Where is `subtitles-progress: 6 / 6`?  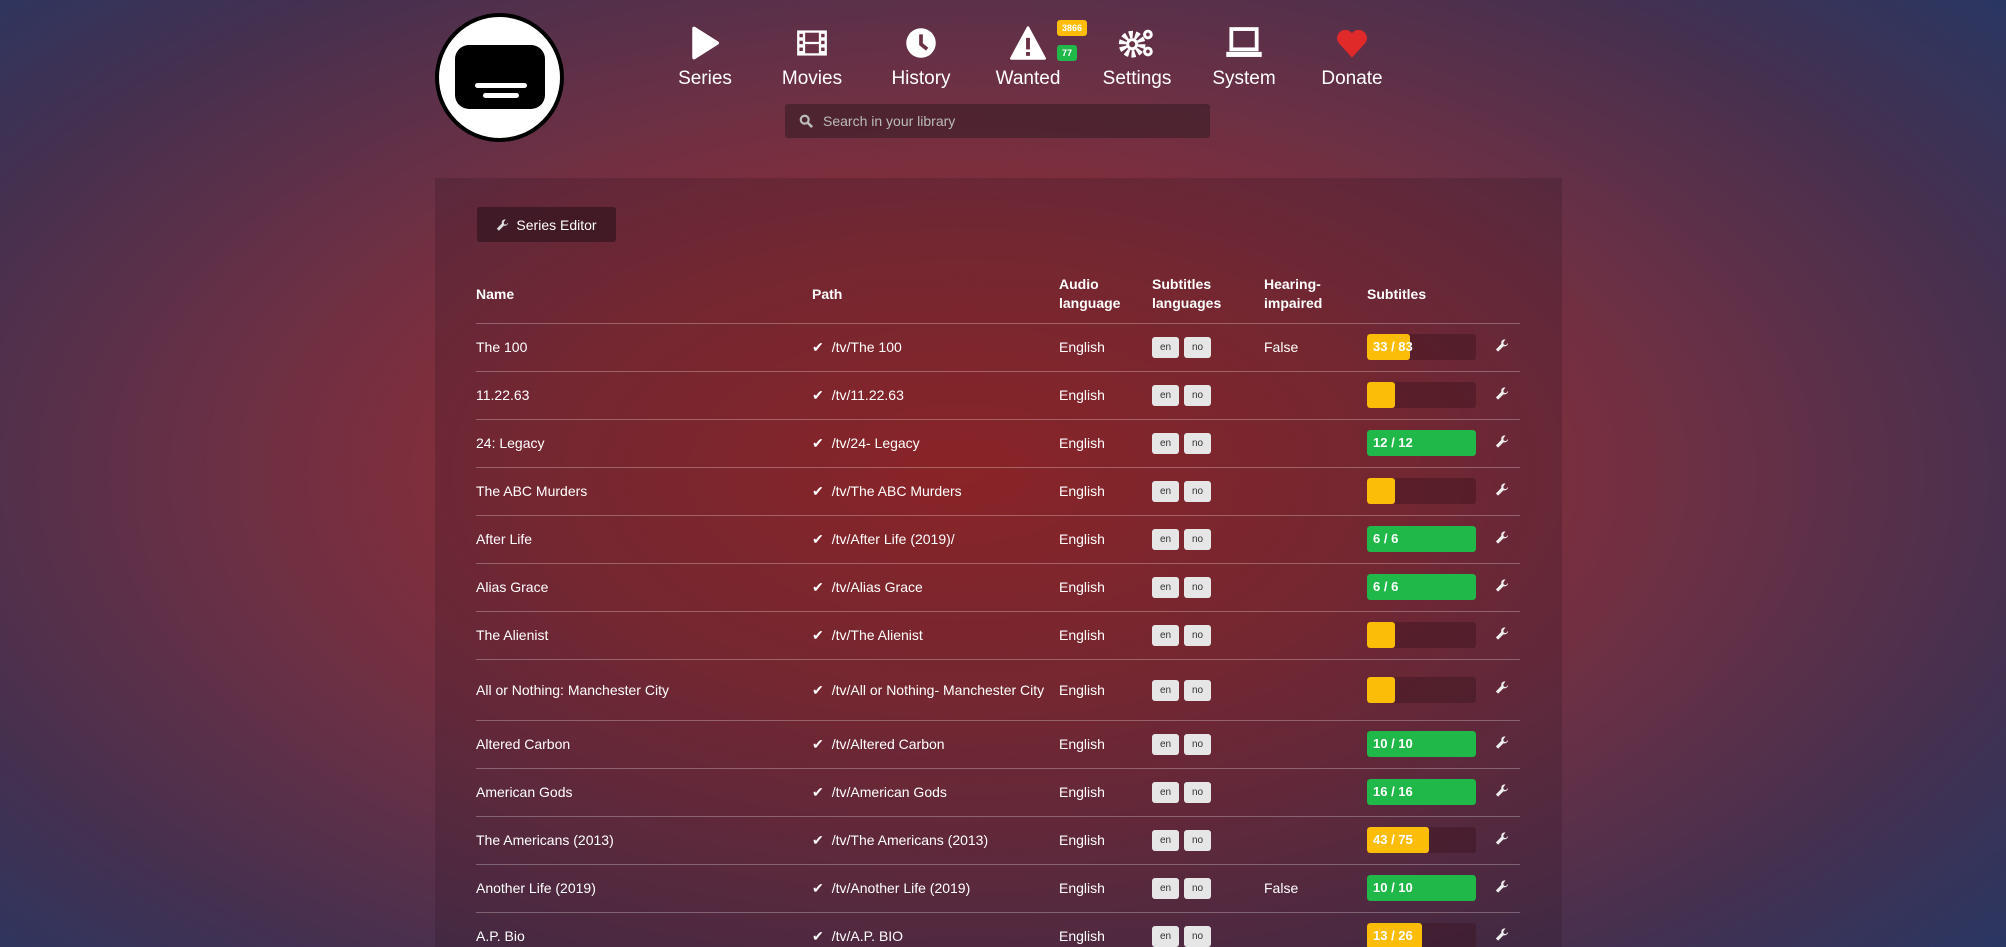 subtitles-progress: 6 / 6 is located at coordinates (1421, 539).